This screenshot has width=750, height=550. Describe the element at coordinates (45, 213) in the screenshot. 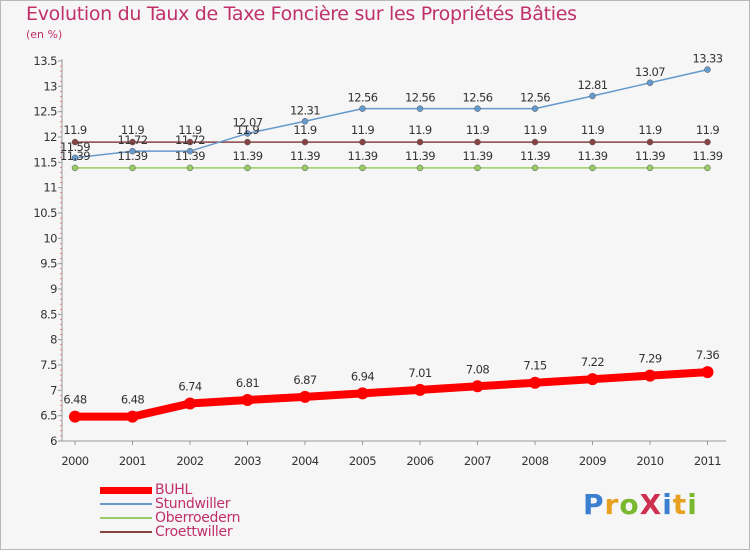

I see `y-tick-label: 10.5` at that location.